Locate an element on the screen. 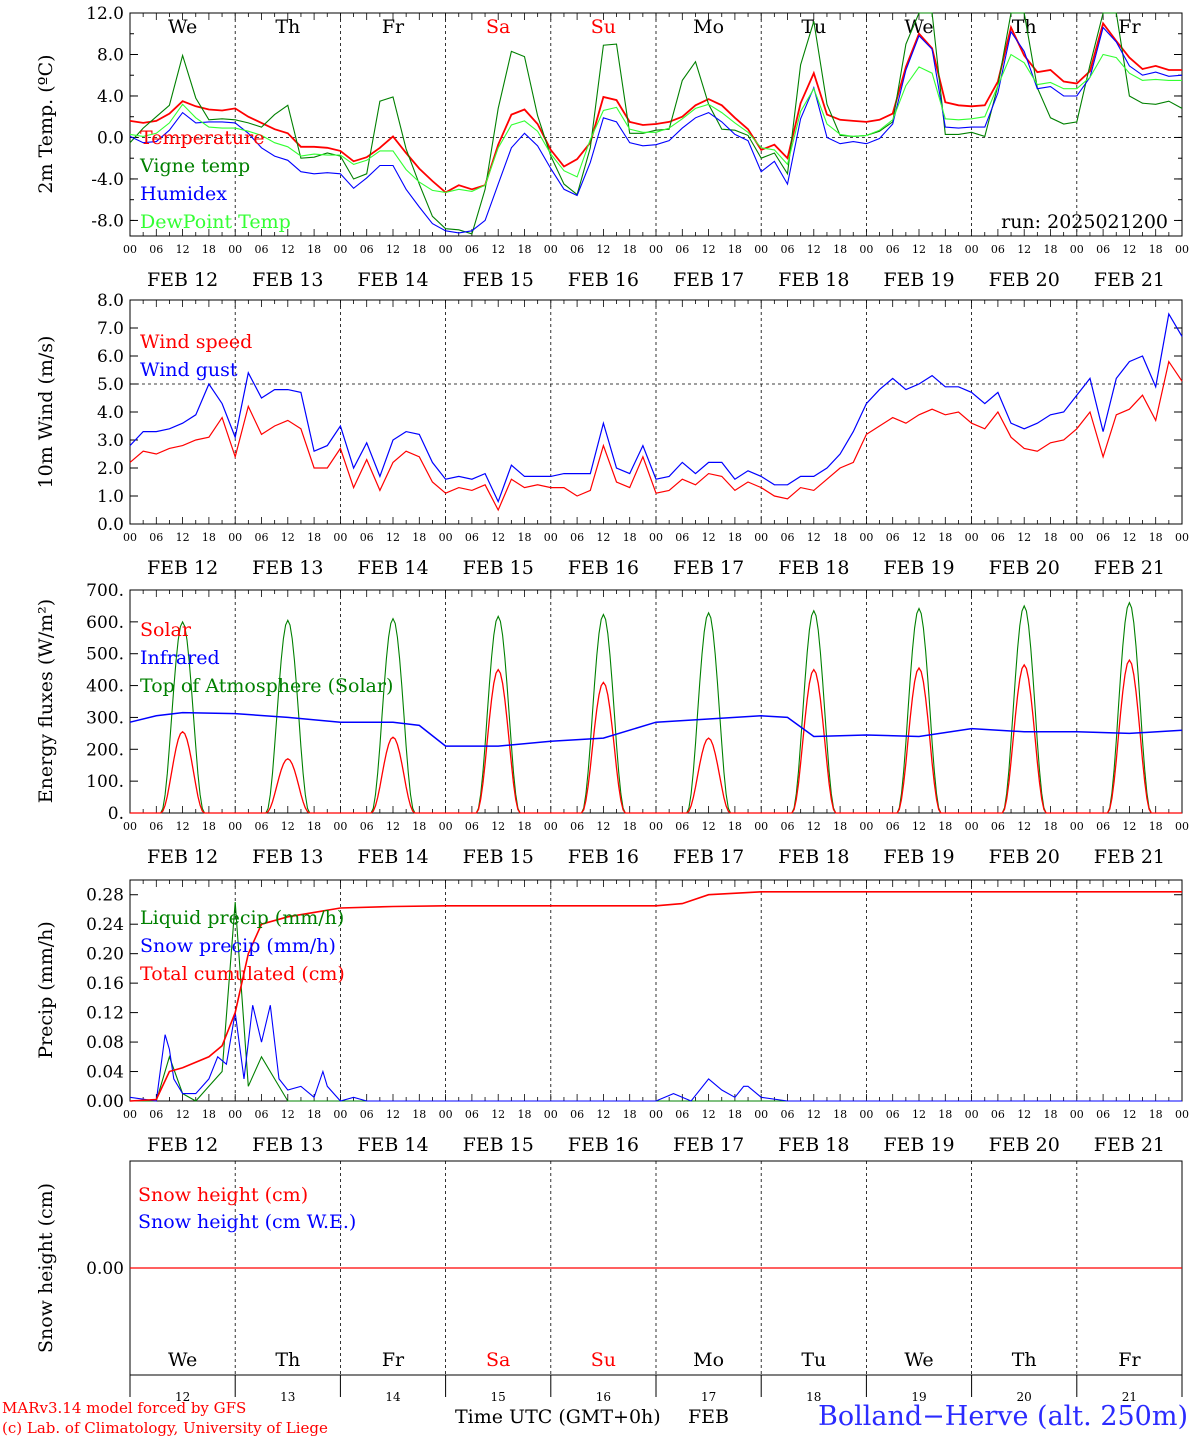 Image resolution: width=1194 pixels, height=1440 pixels. legend-entry: Snow precip (mm/h) is located at coordinates (238, 946).